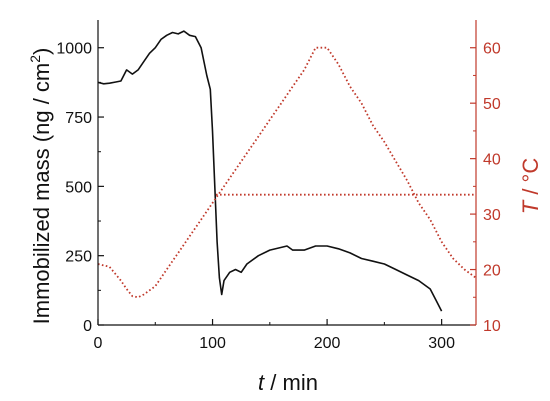 This screenshot has height=401, width=550. I want to click on y-tick-label-2: 500, so click(78, 187).